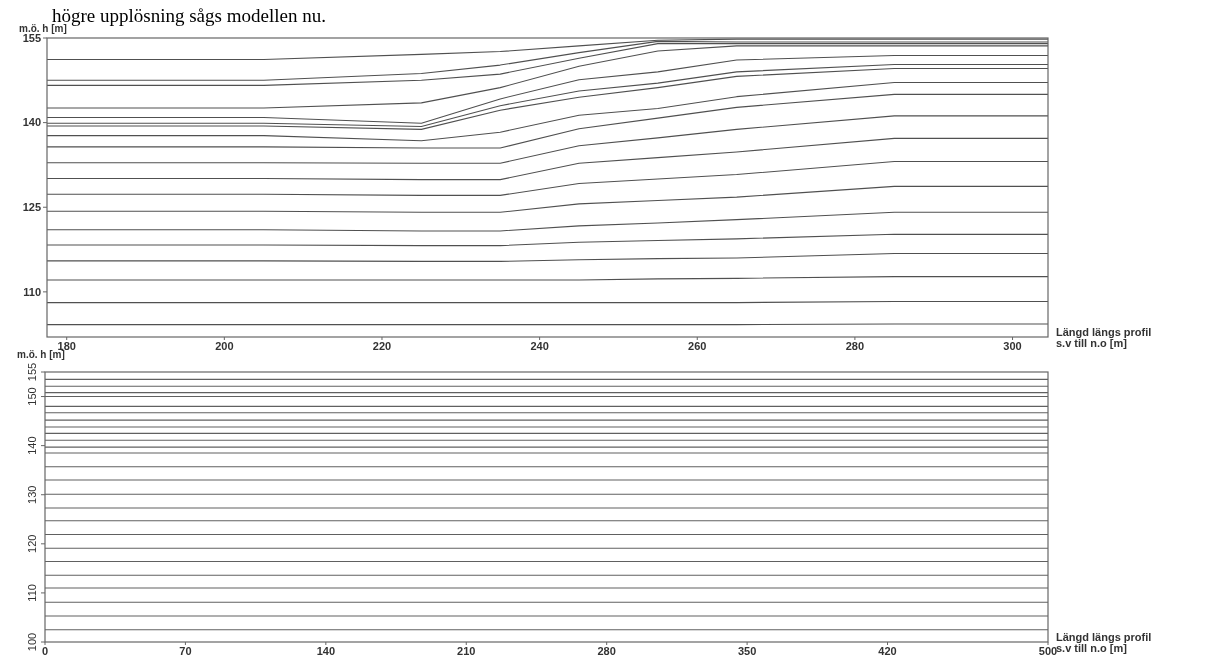  Describe the element at coordinates (382, 346) in the screenshot. I see `x-tick-label: 220` at that location.